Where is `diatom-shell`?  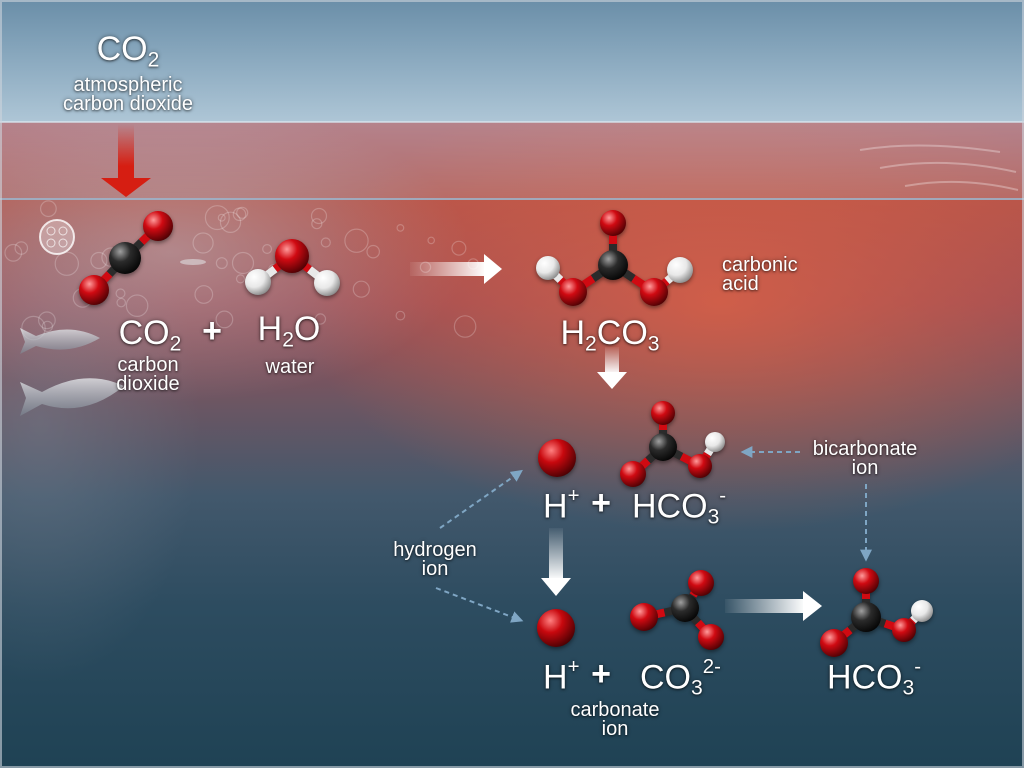
diatom-shell is located at coordinates (57, 237).